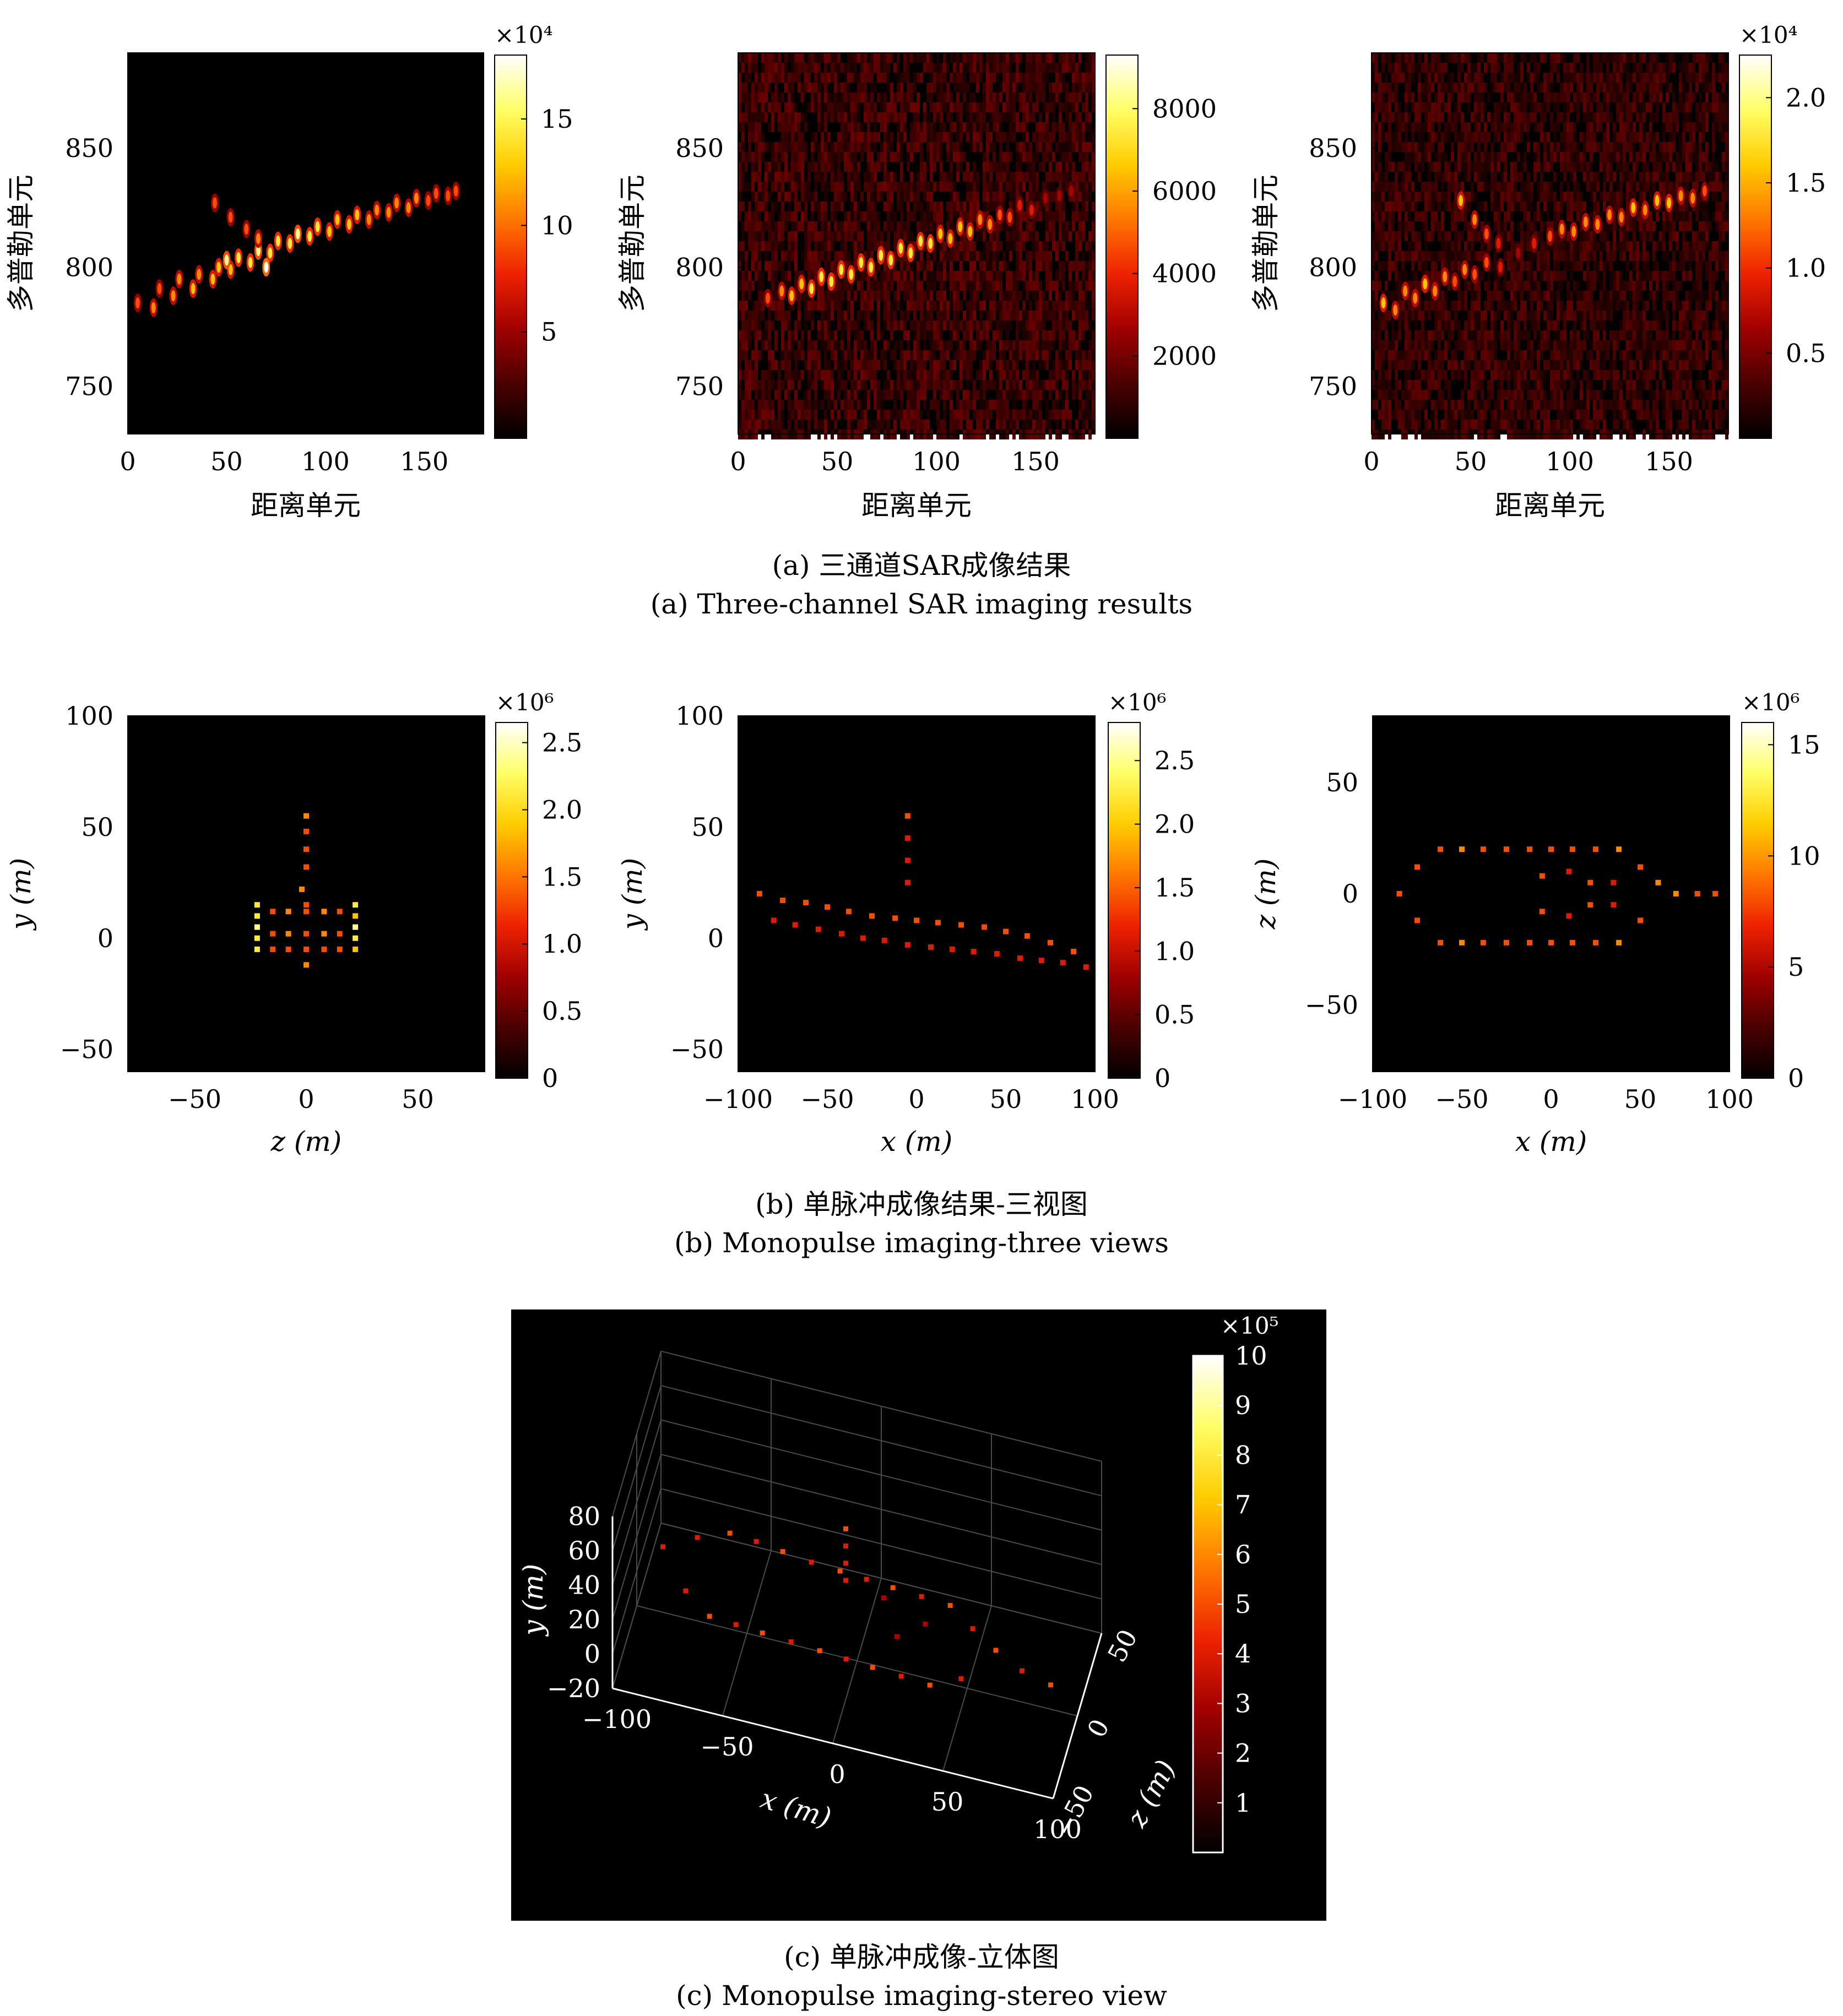  Describe the element at coordinates (781, 291) in the screenshot. I see `data-point-core` at that location.